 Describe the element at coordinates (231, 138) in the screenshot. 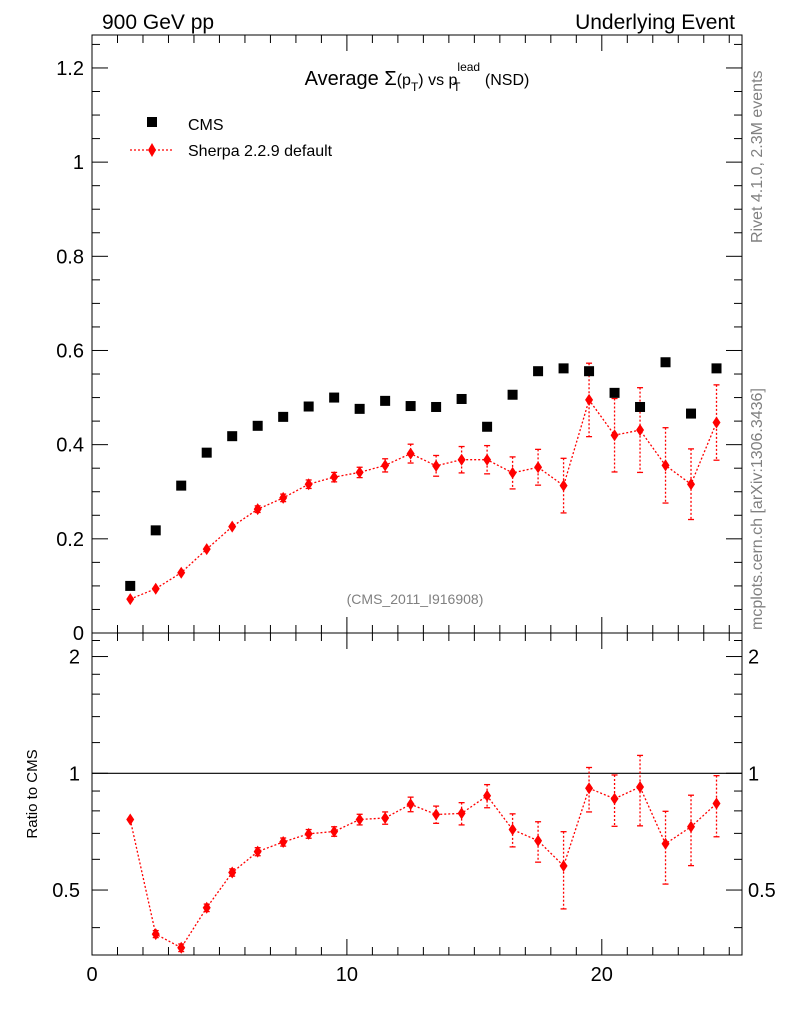

I see `legend: CMS Sherpa 2.2.9 default` at that location.